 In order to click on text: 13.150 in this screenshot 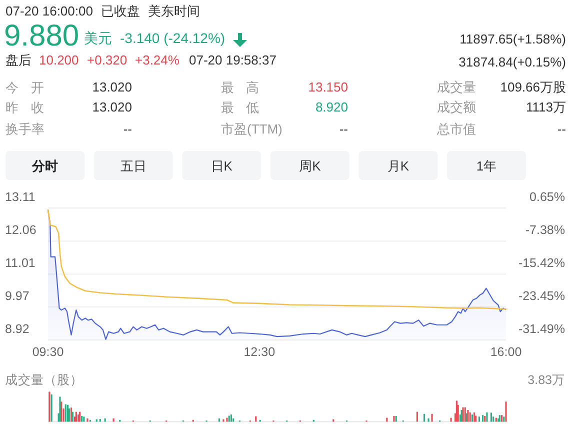, I will do `click(328, 87)`.